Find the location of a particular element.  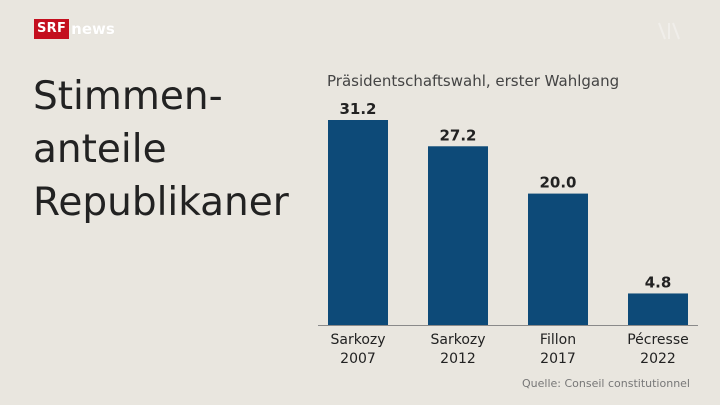

data-label: 20.0 is located at coordinates (557, 183).